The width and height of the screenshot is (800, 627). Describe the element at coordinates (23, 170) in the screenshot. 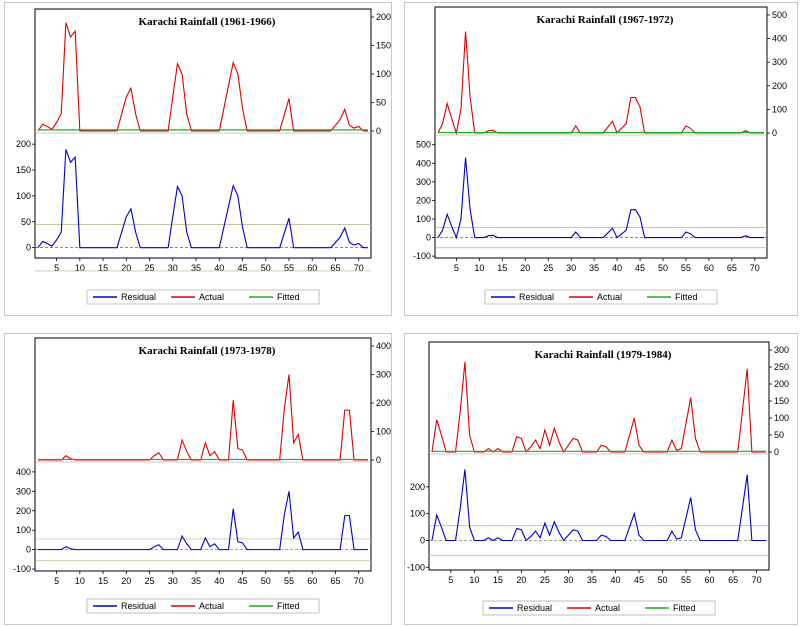

I see `y-left-tick-label: 150` at that location.